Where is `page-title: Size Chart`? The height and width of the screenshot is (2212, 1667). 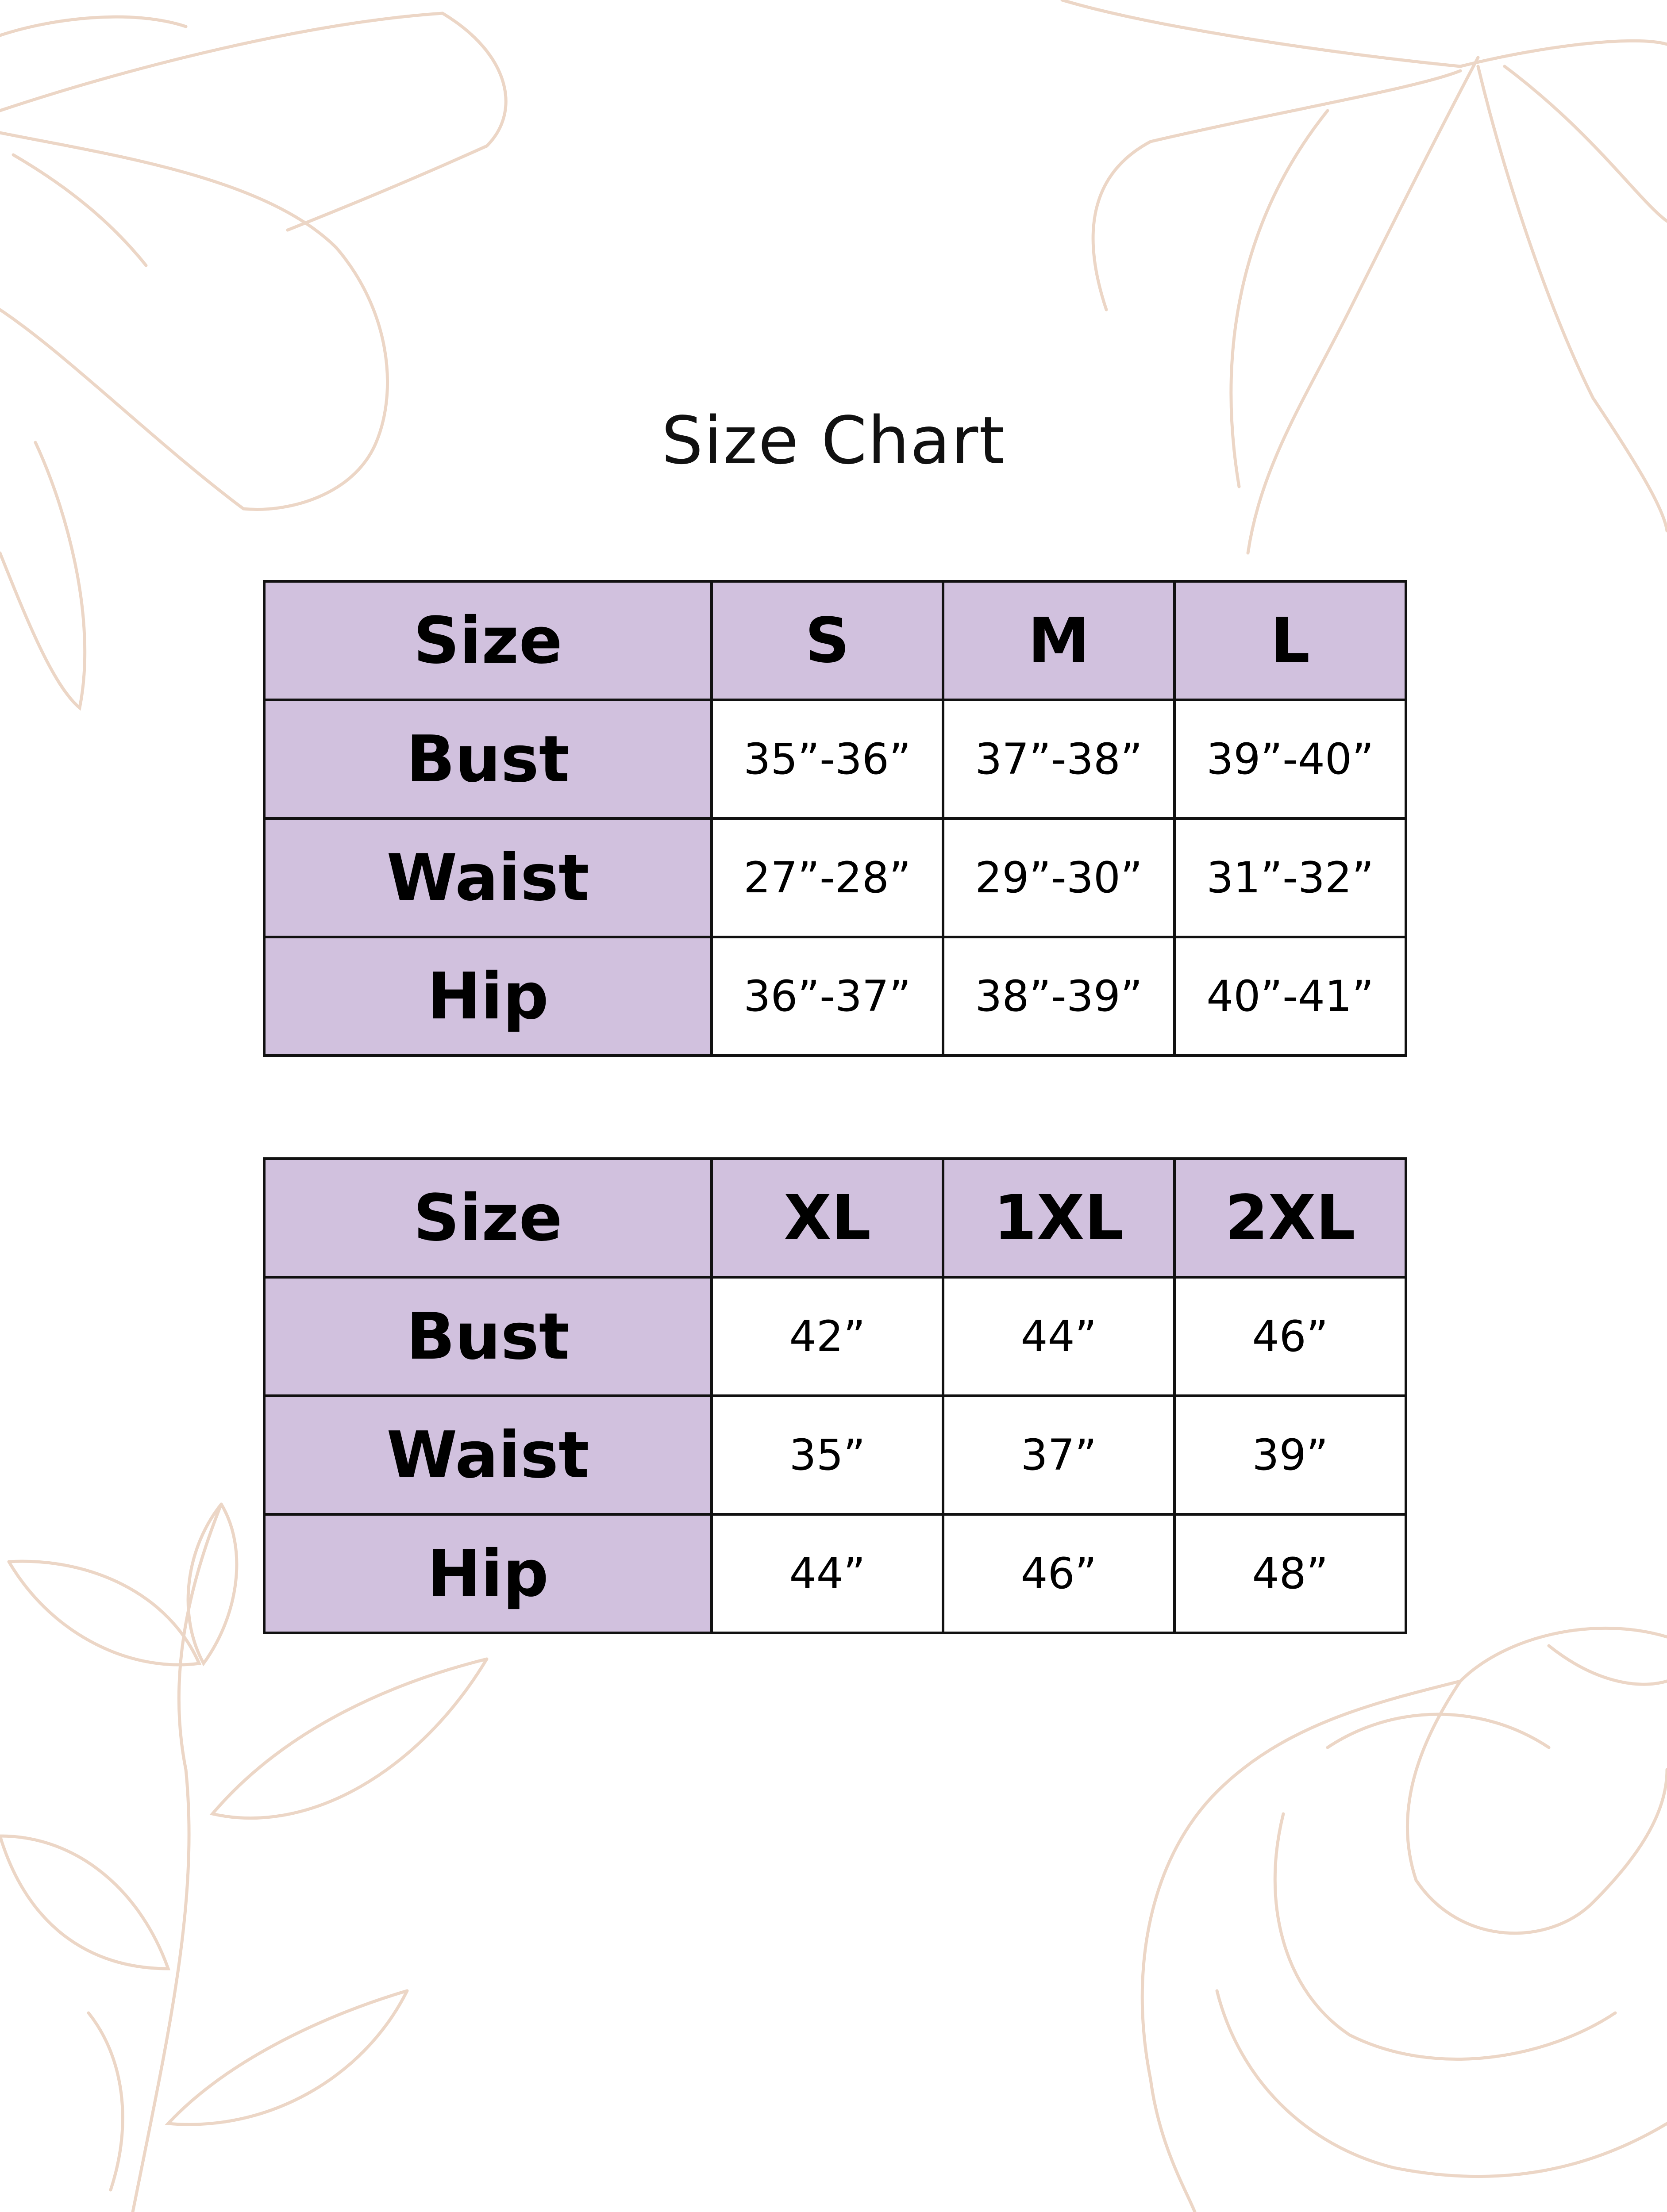
page-title: Size Chart is located at coordinates (833, 441).